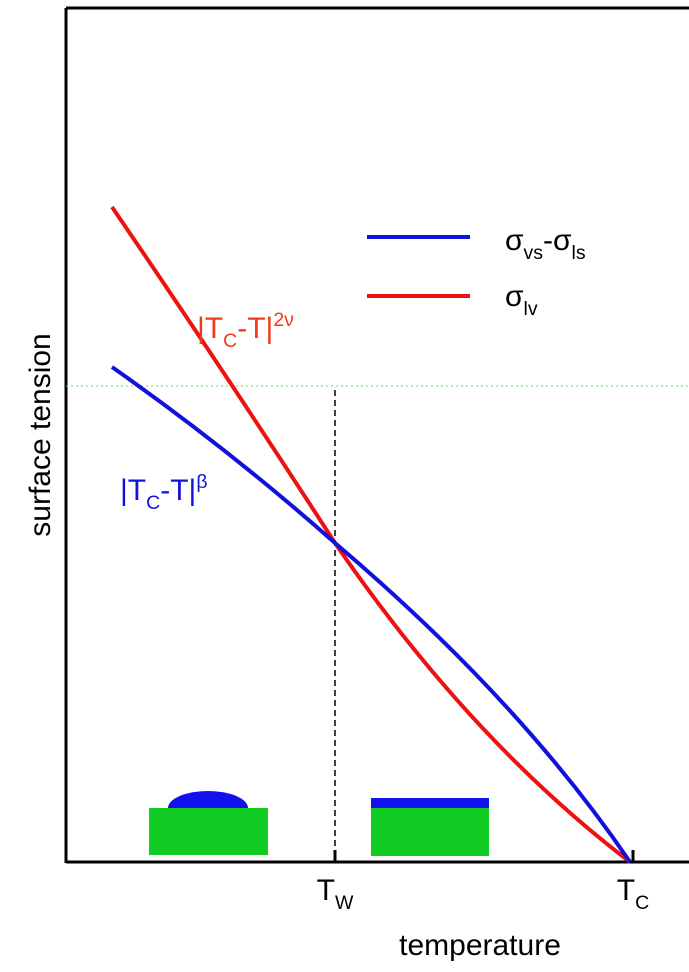 The image size is (689, 972). Describe the element at coordinates (534, 253) in the screenshot. I see `label-subscript: vs` at that location.